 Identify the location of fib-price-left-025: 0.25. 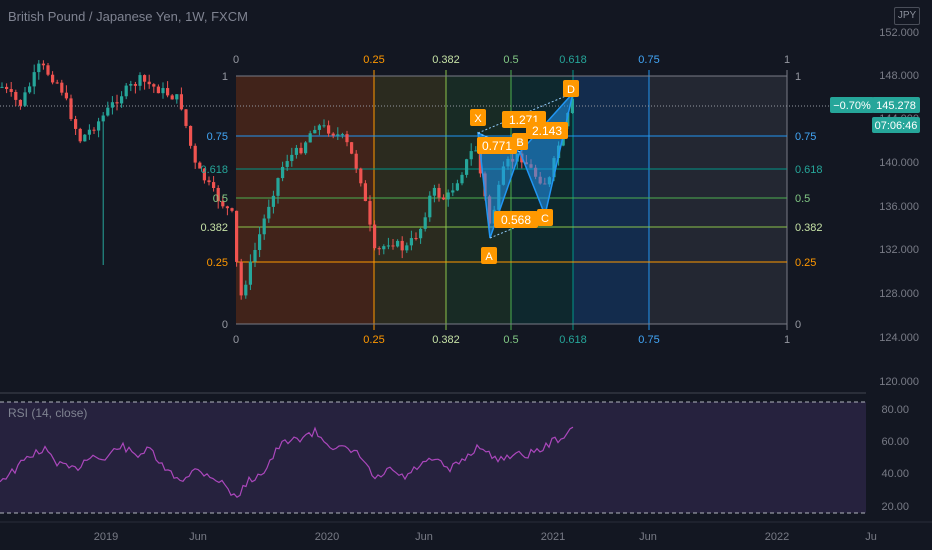
(217, 263).